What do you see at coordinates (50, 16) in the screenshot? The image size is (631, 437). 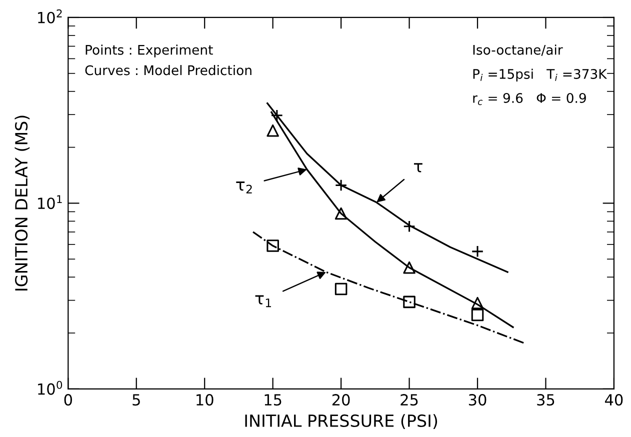 I see `y-tick-label: 10$^{2}$` at bounding box center [50, 16].